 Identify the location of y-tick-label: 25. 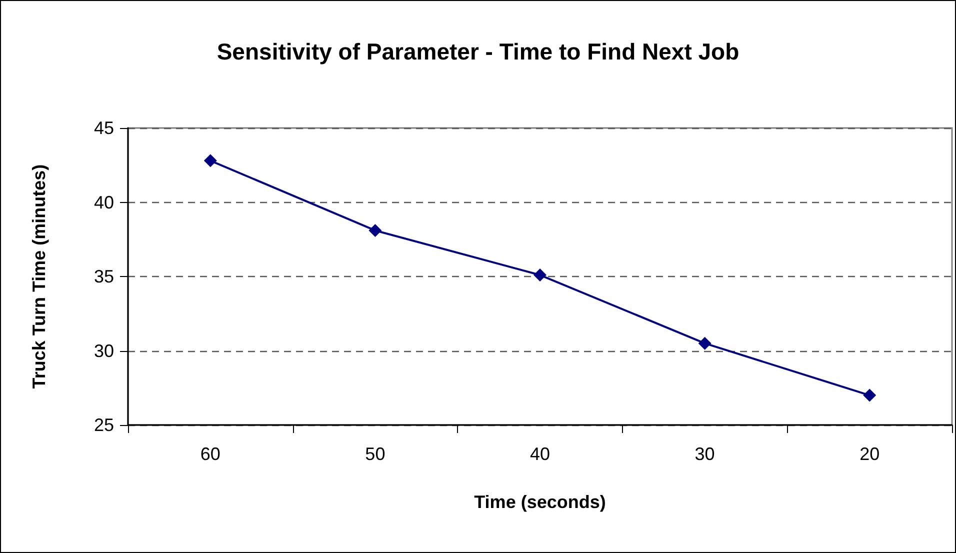
(104, 425).